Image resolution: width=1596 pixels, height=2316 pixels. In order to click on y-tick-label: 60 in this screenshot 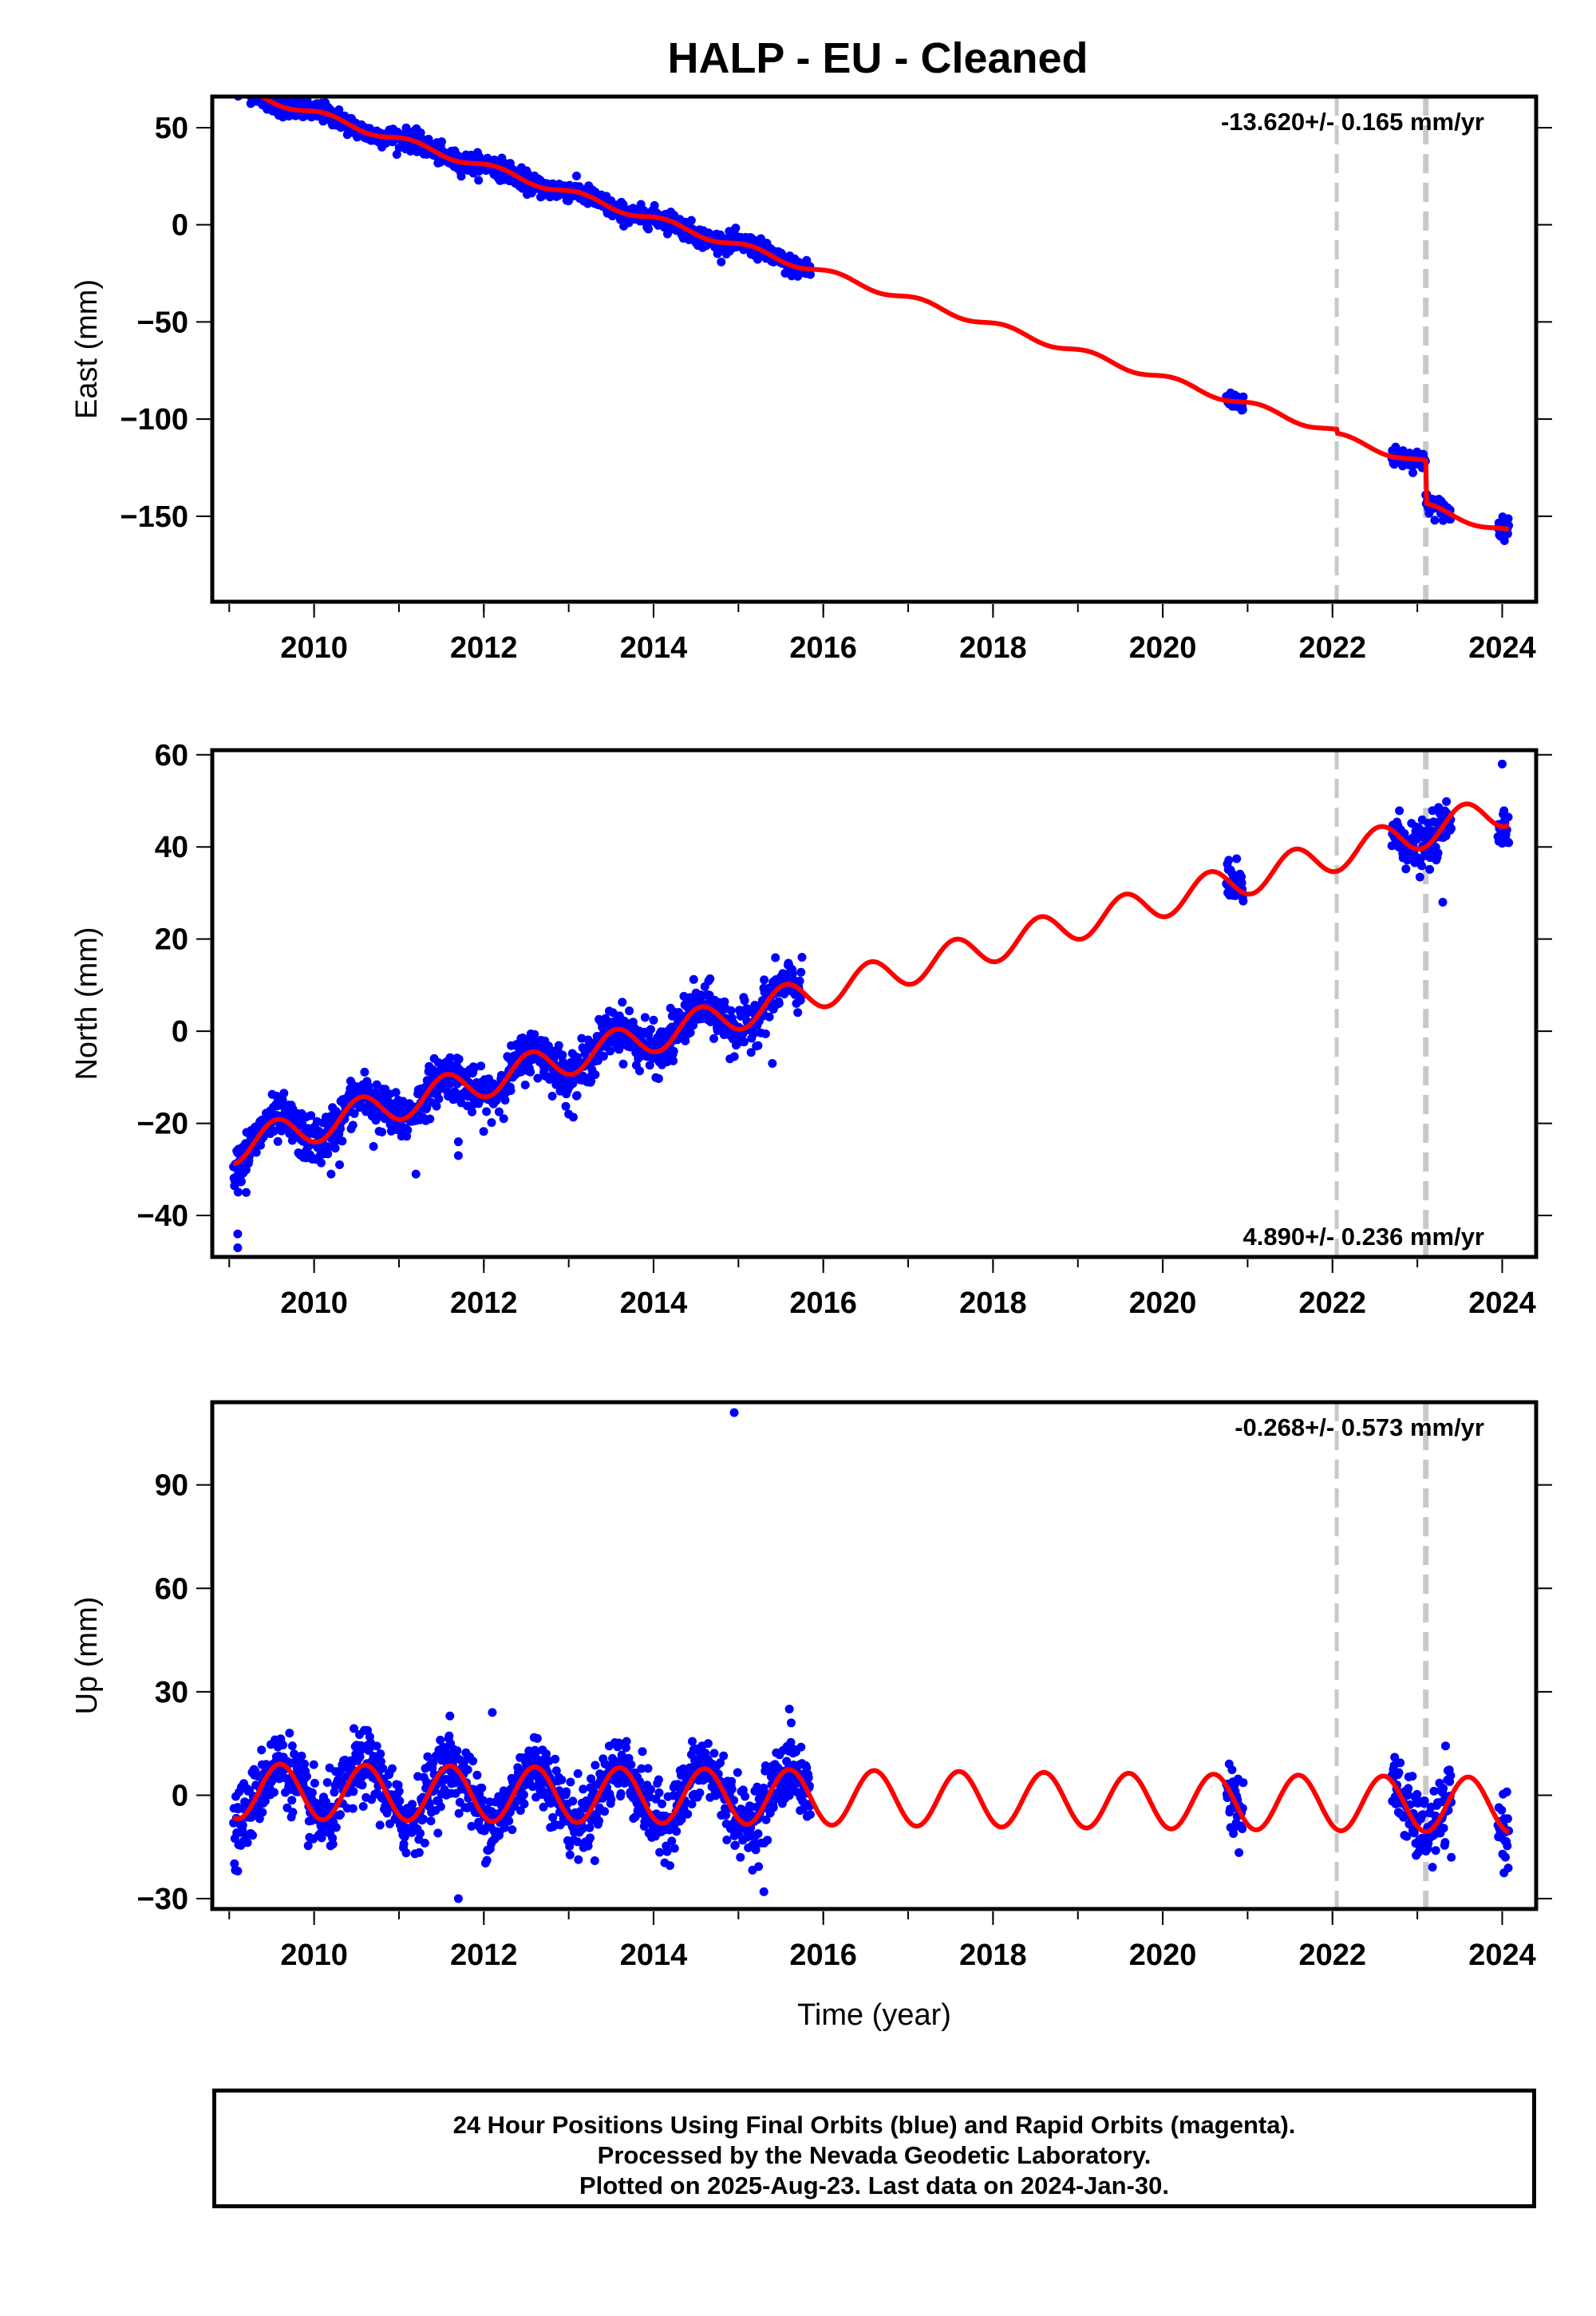, I will do `click(171, 756)`.